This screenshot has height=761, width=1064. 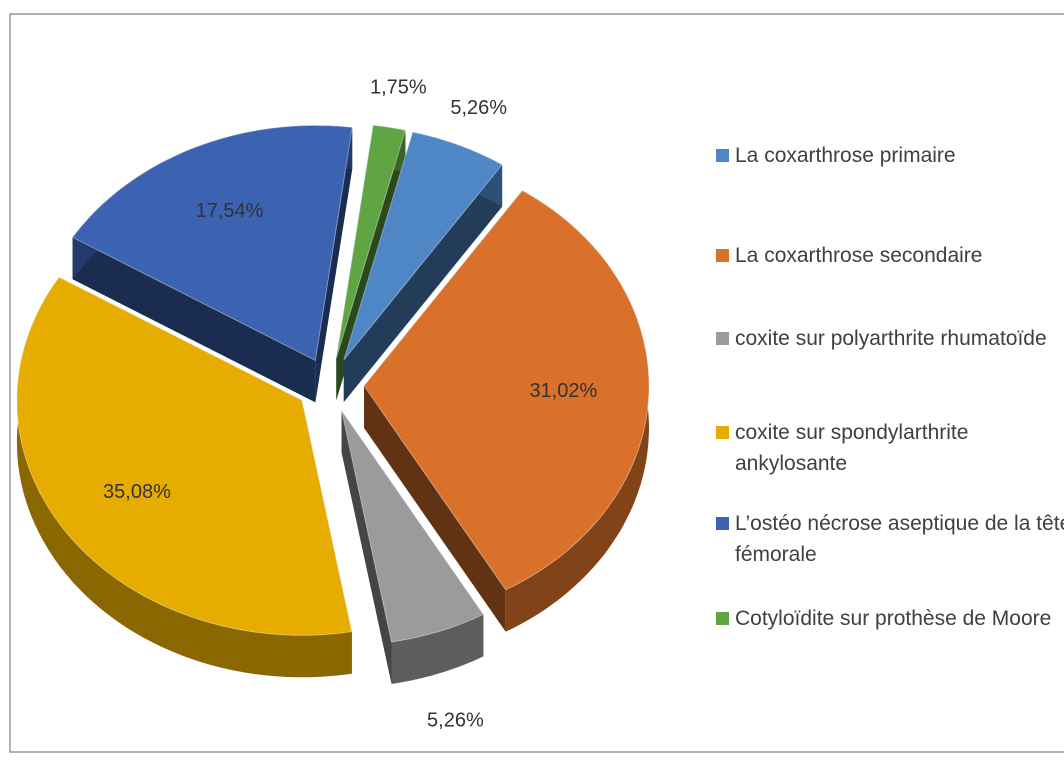 I want to click on legend-label: La coxarthrose secondaire, so click(x=859, y=255).